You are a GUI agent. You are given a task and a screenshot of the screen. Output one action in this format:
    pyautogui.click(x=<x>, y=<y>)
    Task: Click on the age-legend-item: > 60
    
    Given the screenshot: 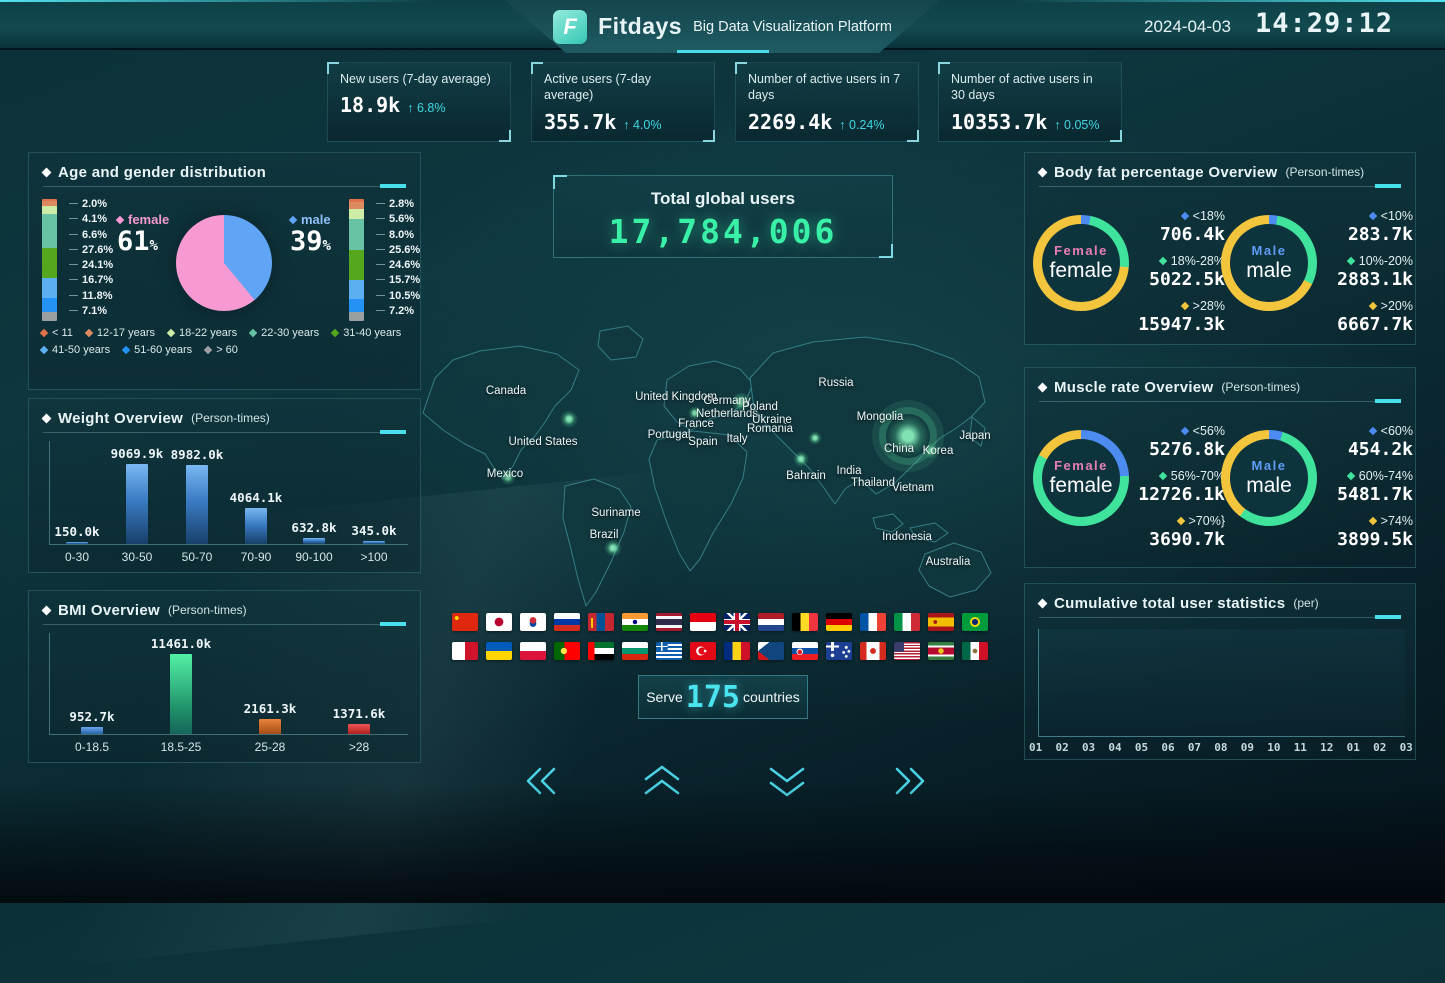 What is the action you would take?
    pyautogui.click(x=220, y=350)
    